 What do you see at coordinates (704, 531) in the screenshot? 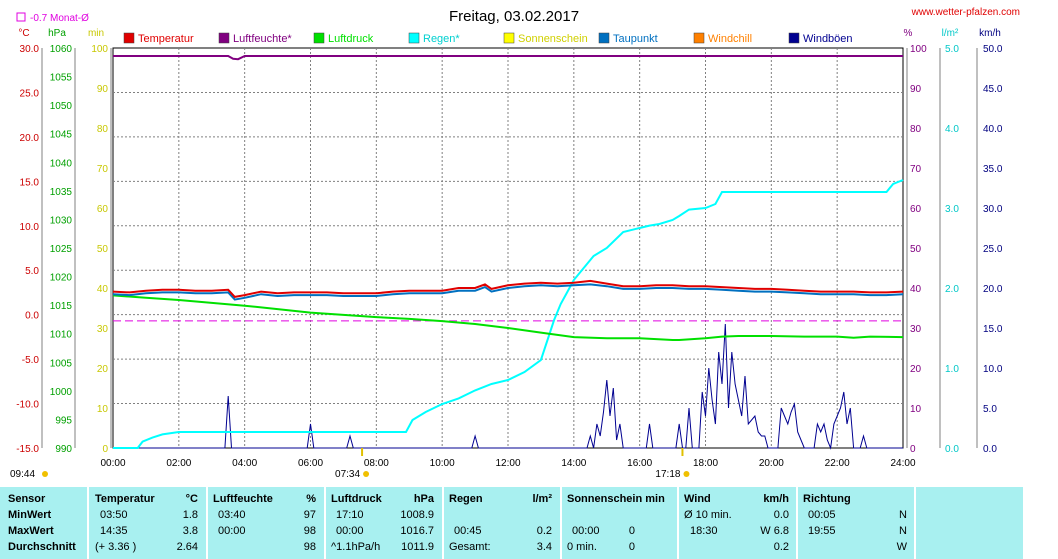
I see `wind-max-time: 18:30` at bounding box center [704, 531].